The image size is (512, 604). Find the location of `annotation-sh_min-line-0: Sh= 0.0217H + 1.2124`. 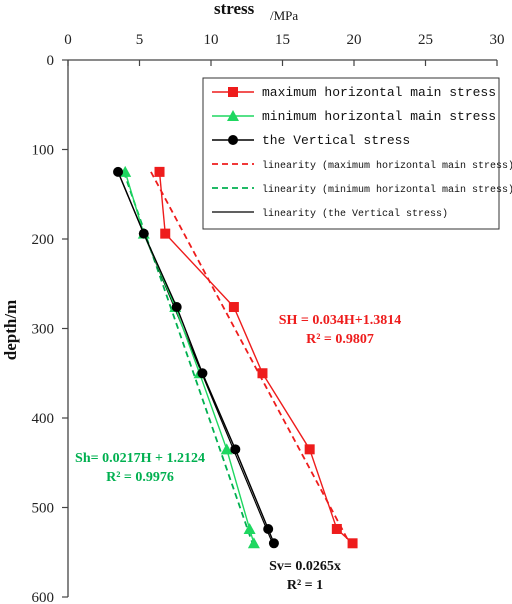

annotation-sh_min-line-0: Sh= 0.0217H + 1.2124 is located at coordinates (140, 458).